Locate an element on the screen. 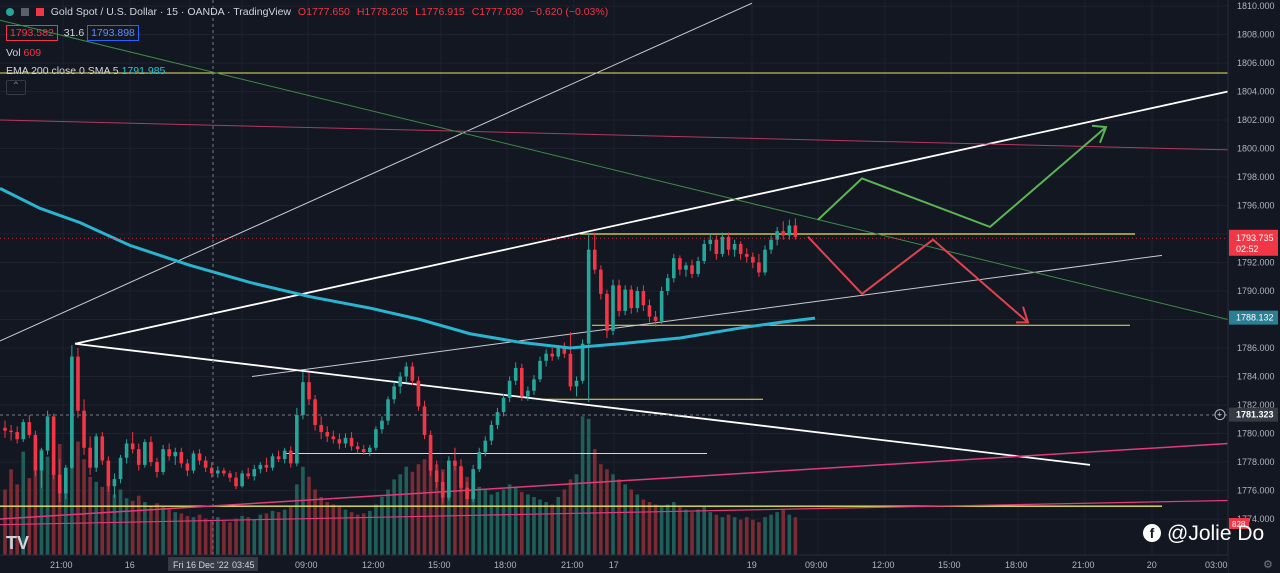 This screenshot has height=573, width=1280. add-alert-icon is located at coordinates (1220, 415).